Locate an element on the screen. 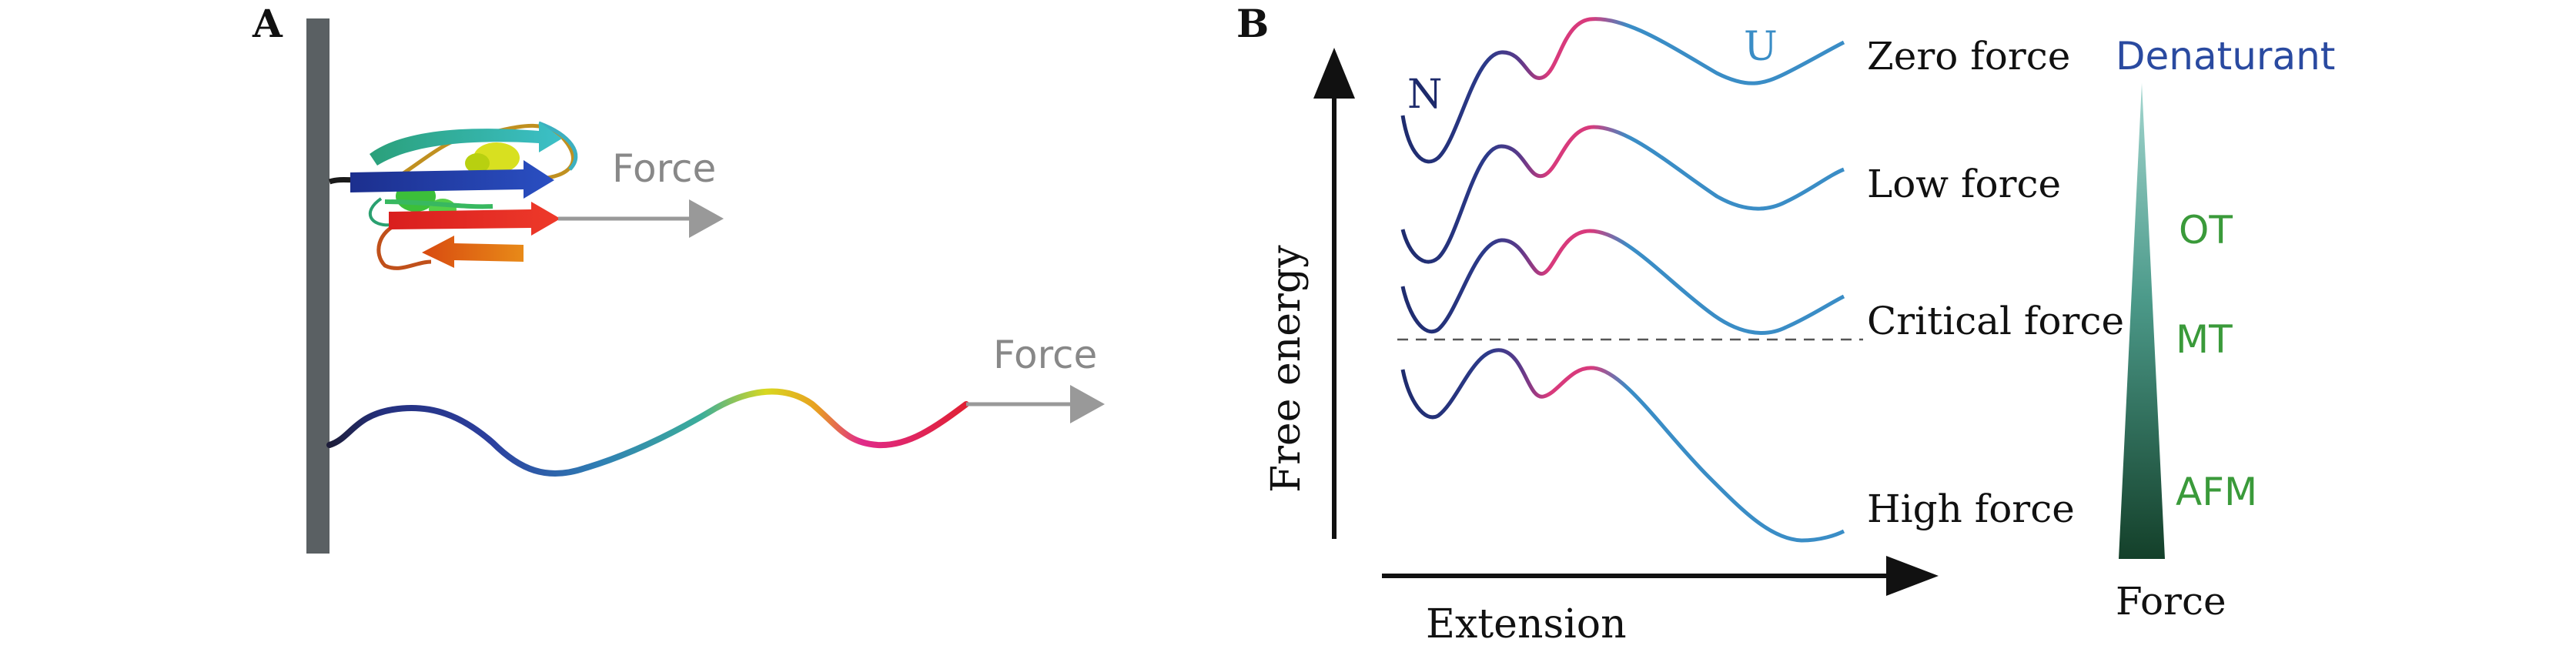 The width and height of the screenshot is (2576, 649). x-axis is located at coordinates (1661, 576).